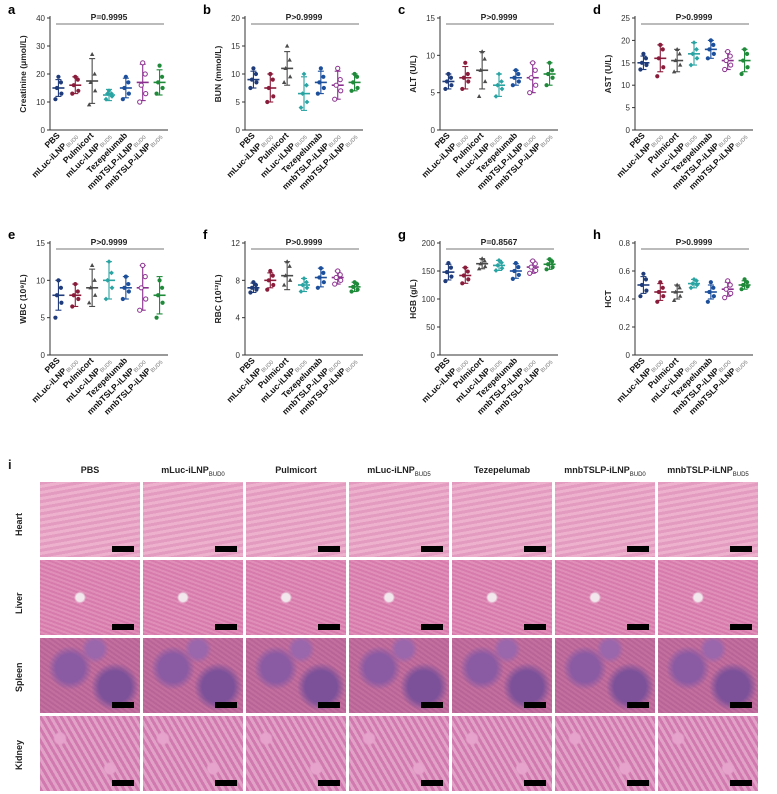  I want to click on column-header: mnbTSLP-iLNPBUD0, so click(605, 471).